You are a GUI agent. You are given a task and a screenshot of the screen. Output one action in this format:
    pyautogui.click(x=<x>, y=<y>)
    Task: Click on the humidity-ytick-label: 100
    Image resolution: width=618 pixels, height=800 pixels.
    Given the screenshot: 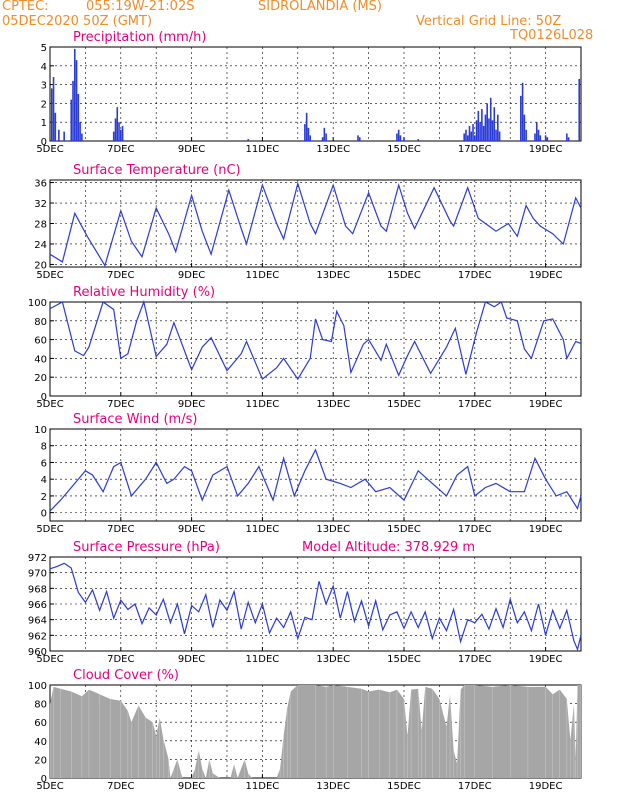 What is the action you would take?
    pyautogui.click(x=37, y=303)
    